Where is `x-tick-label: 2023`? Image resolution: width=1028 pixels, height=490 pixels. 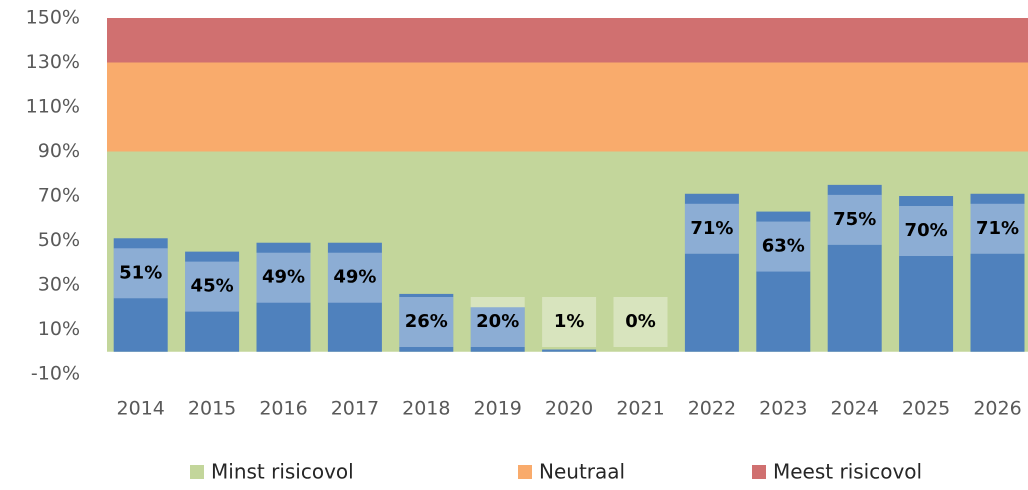 x-tick-label: 2023 is located at coordinates (783, 409).